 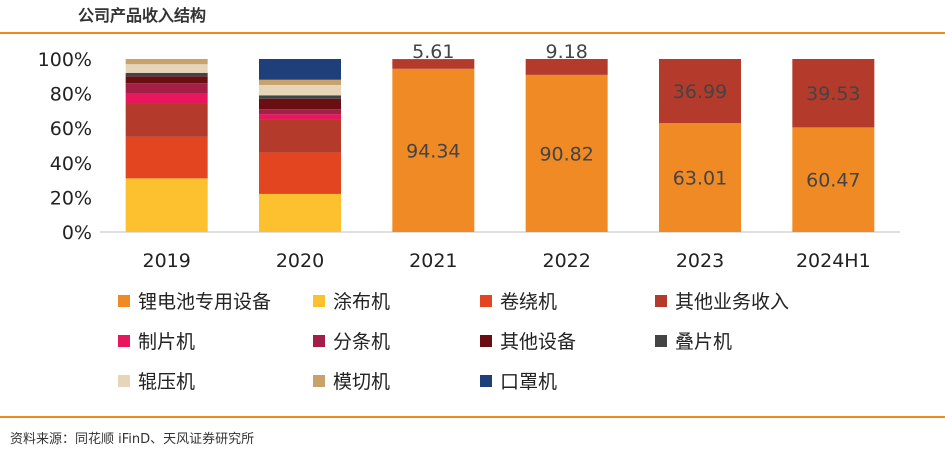 I want to click on chart-title: 公司产品收入结构, so click(x=142, y=15).